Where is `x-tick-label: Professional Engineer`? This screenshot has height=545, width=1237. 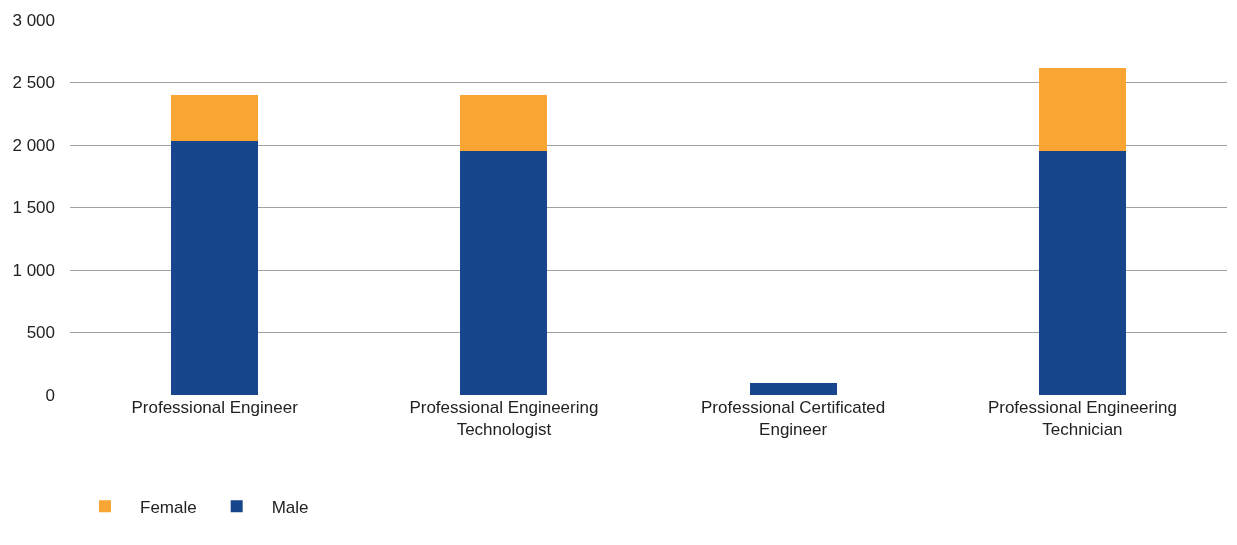
x-tick-label: Professional Engineer is located at coordinates (215, 407).